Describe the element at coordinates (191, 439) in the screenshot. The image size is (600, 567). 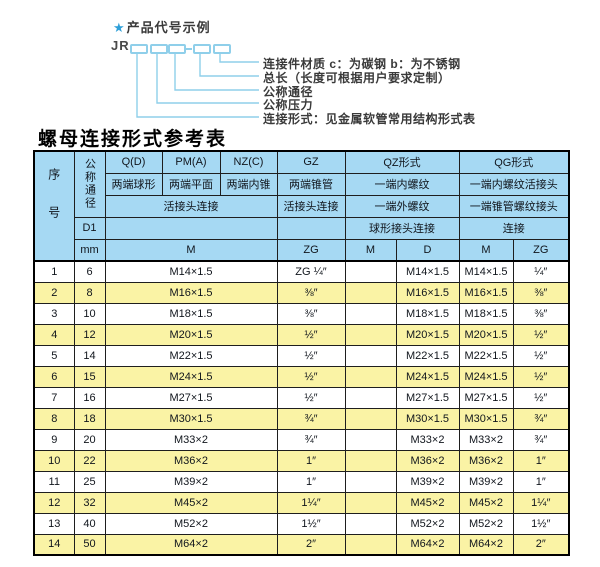
I see `cell-m-thread: M33×2` at that location.